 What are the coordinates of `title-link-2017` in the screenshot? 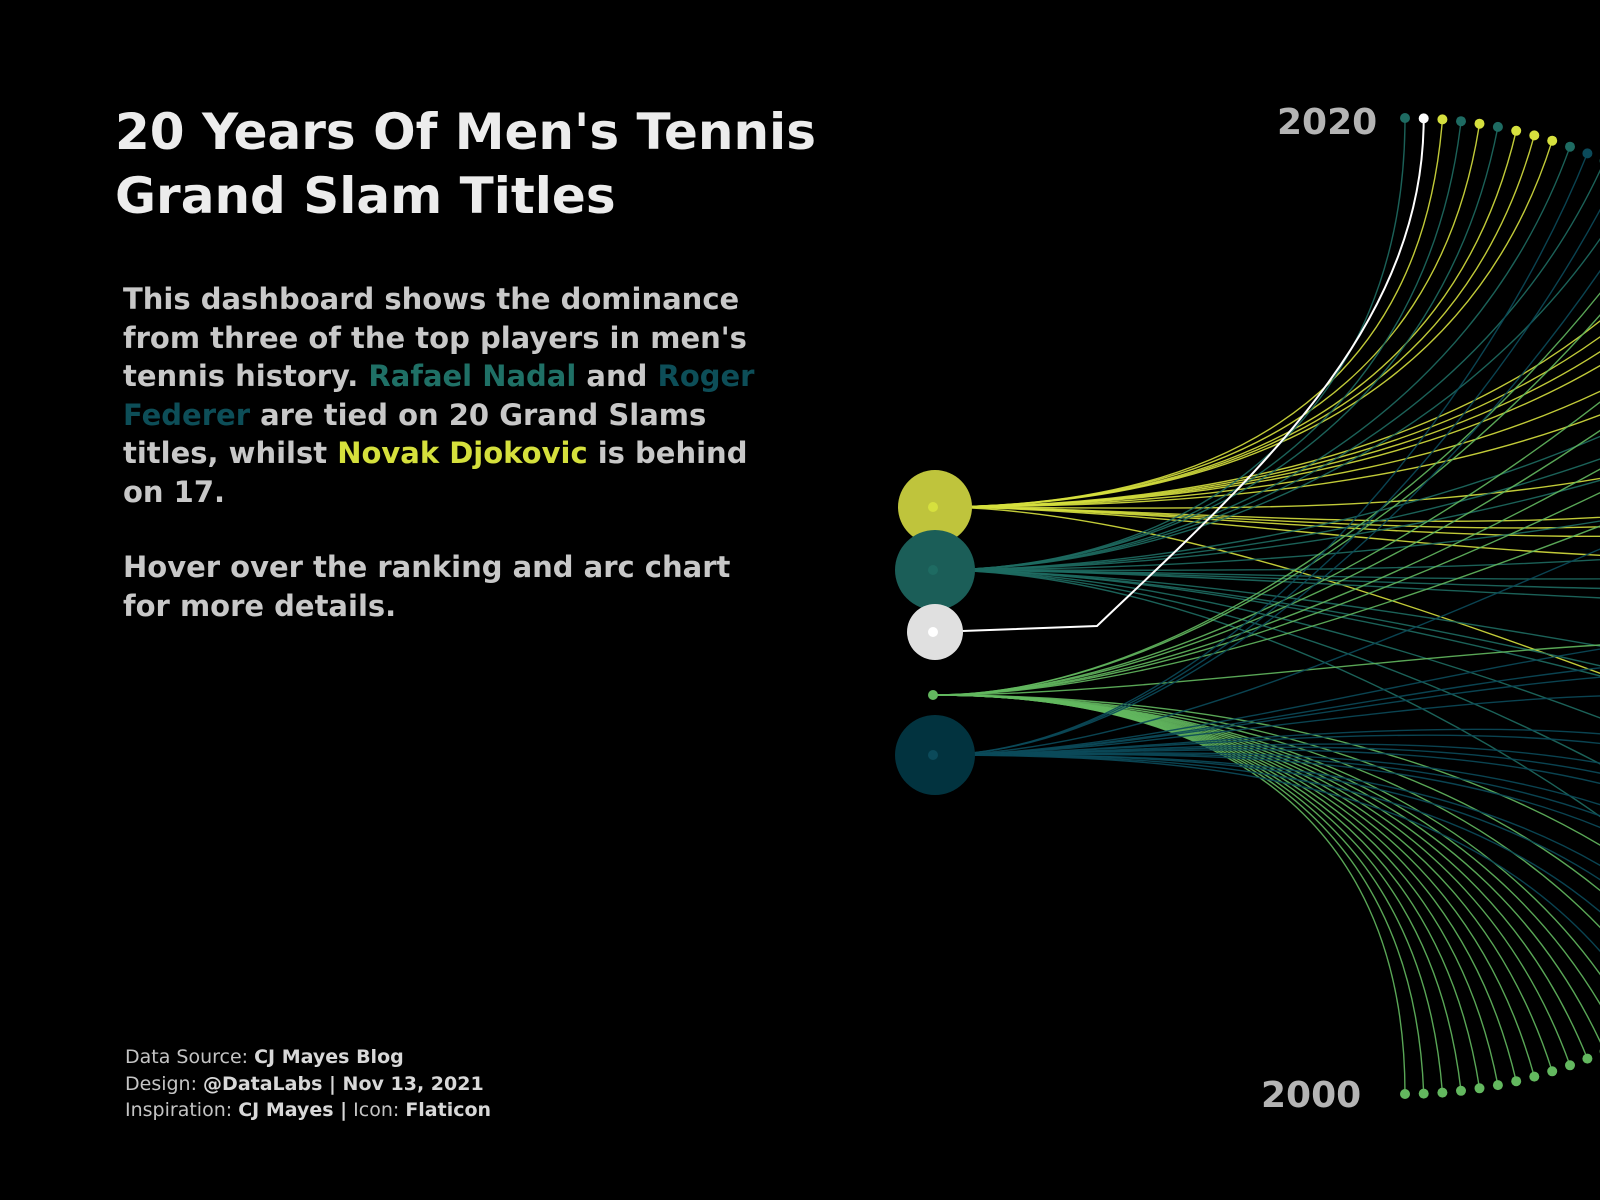 It's located at (1267, 374).